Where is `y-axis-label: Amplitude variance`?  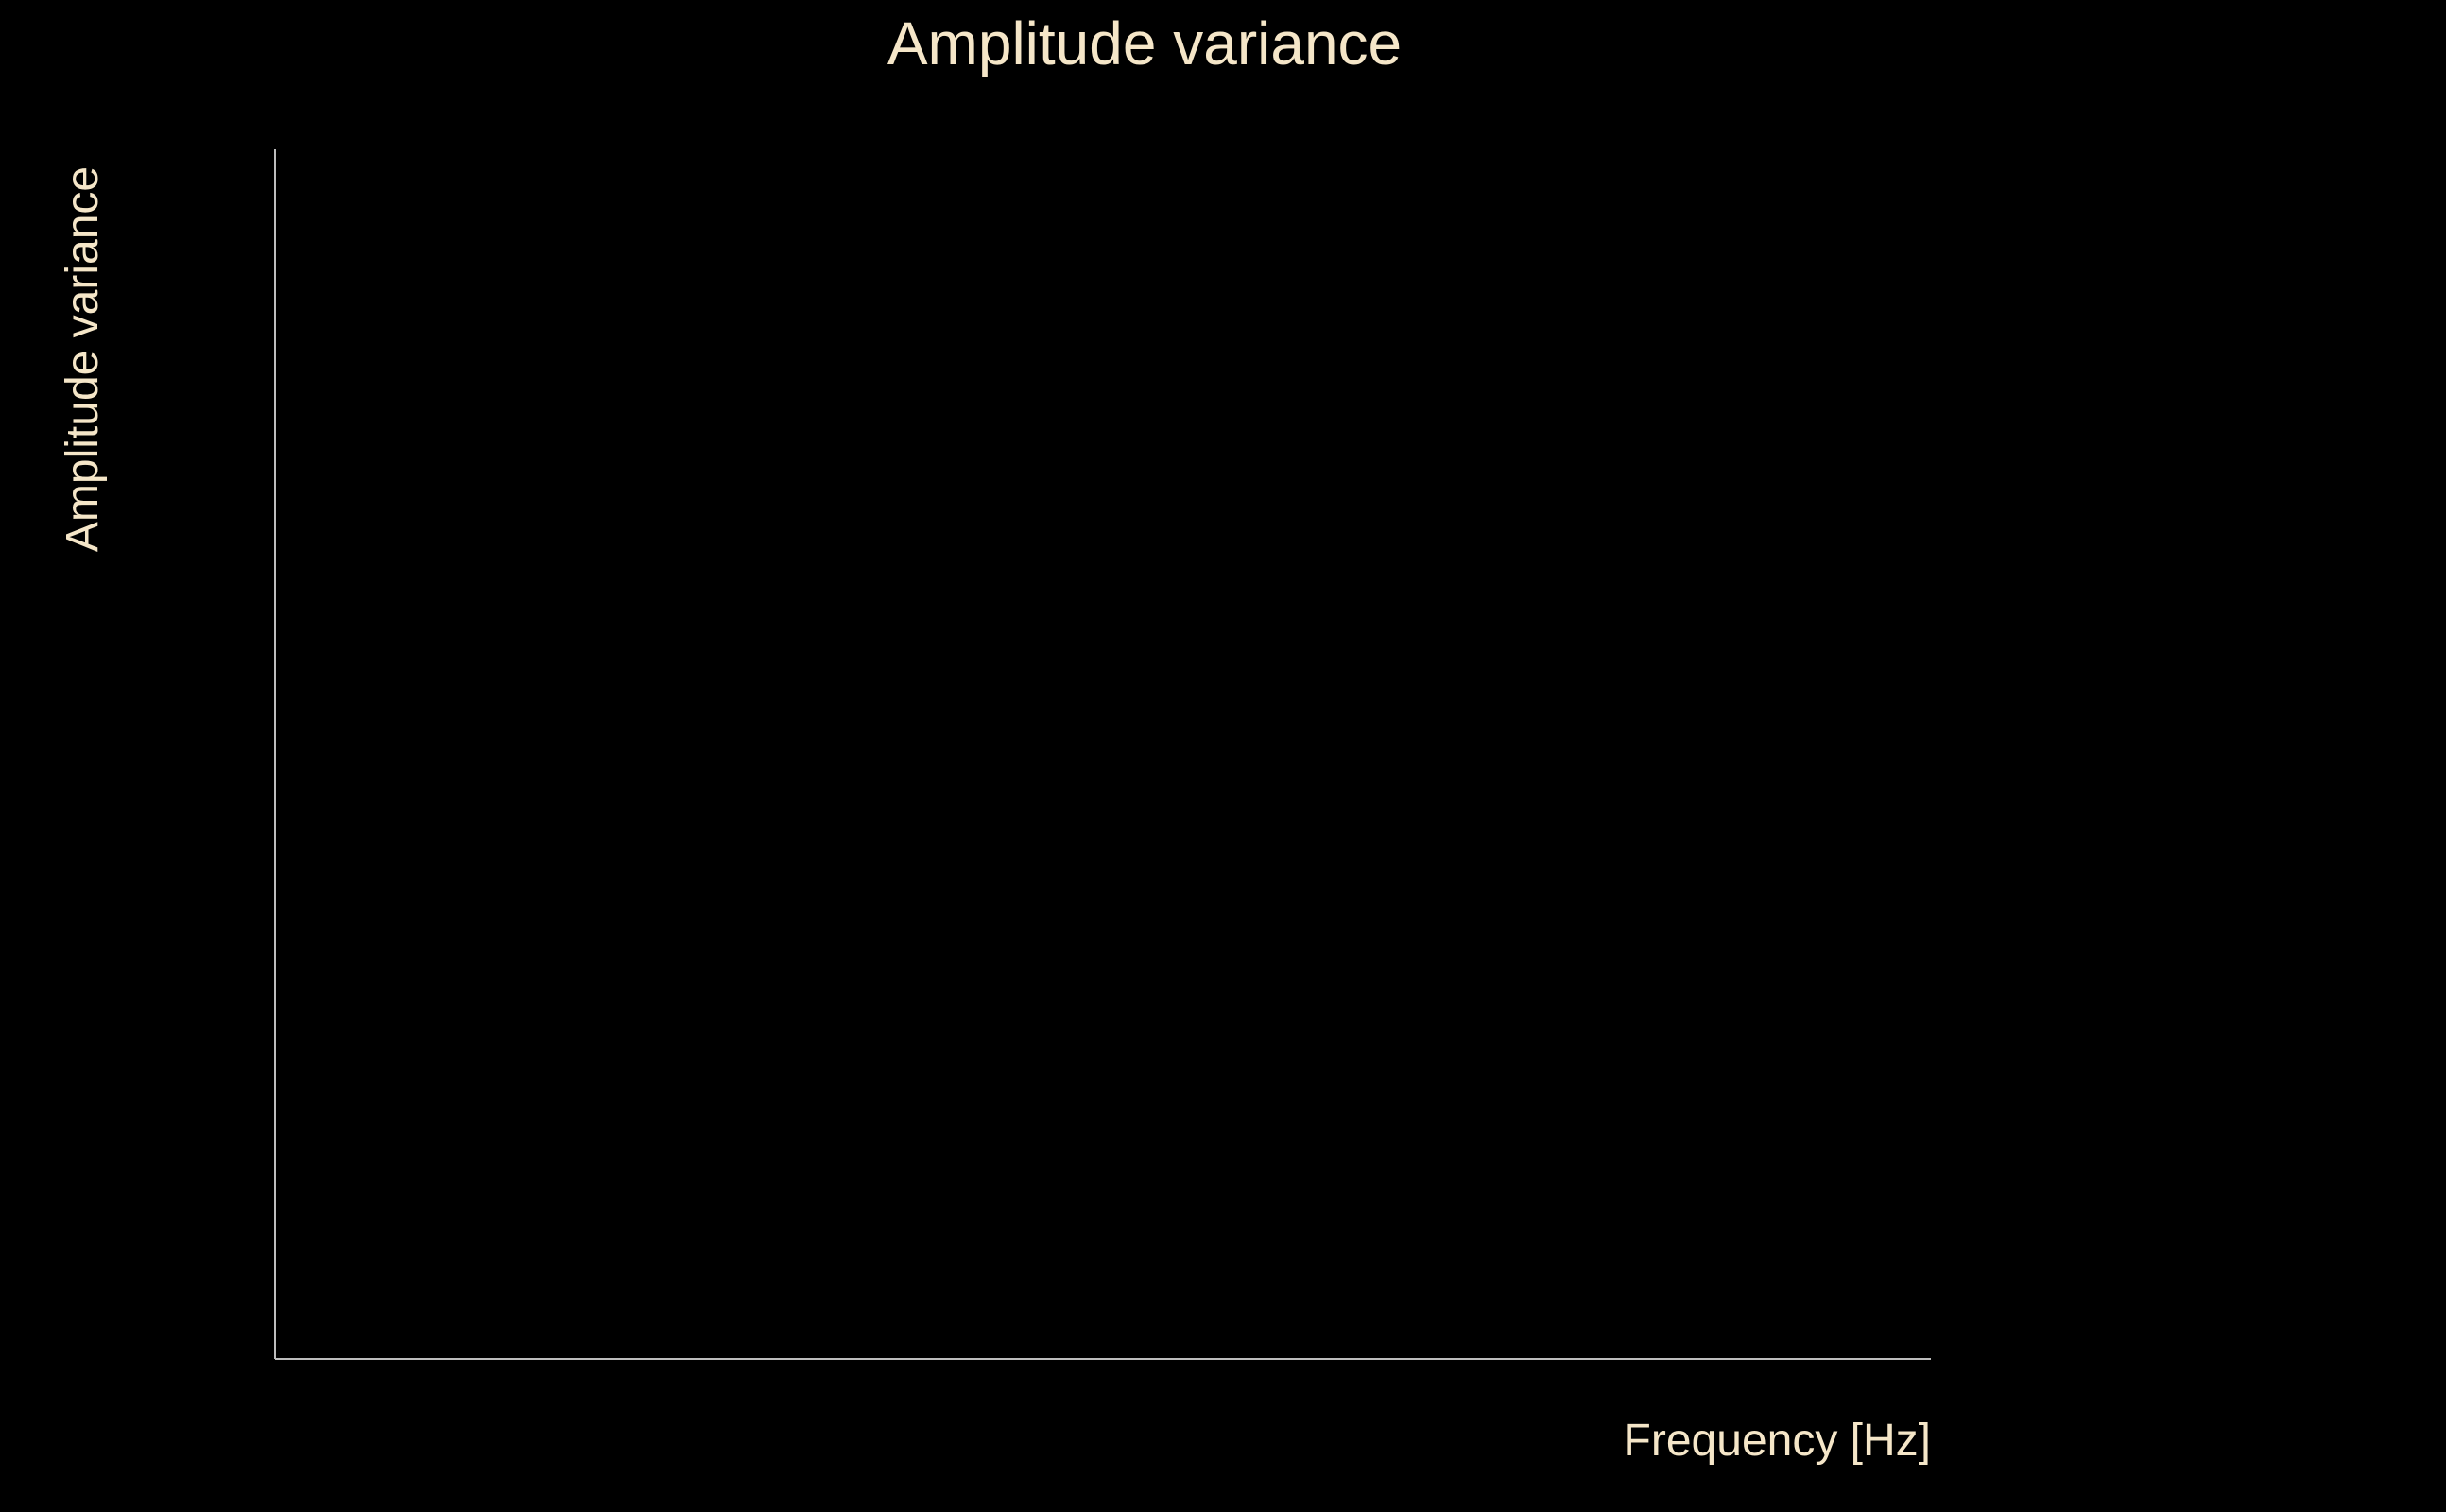
y-axis-label: Amplitude variance is located at coordinates (83, 359).